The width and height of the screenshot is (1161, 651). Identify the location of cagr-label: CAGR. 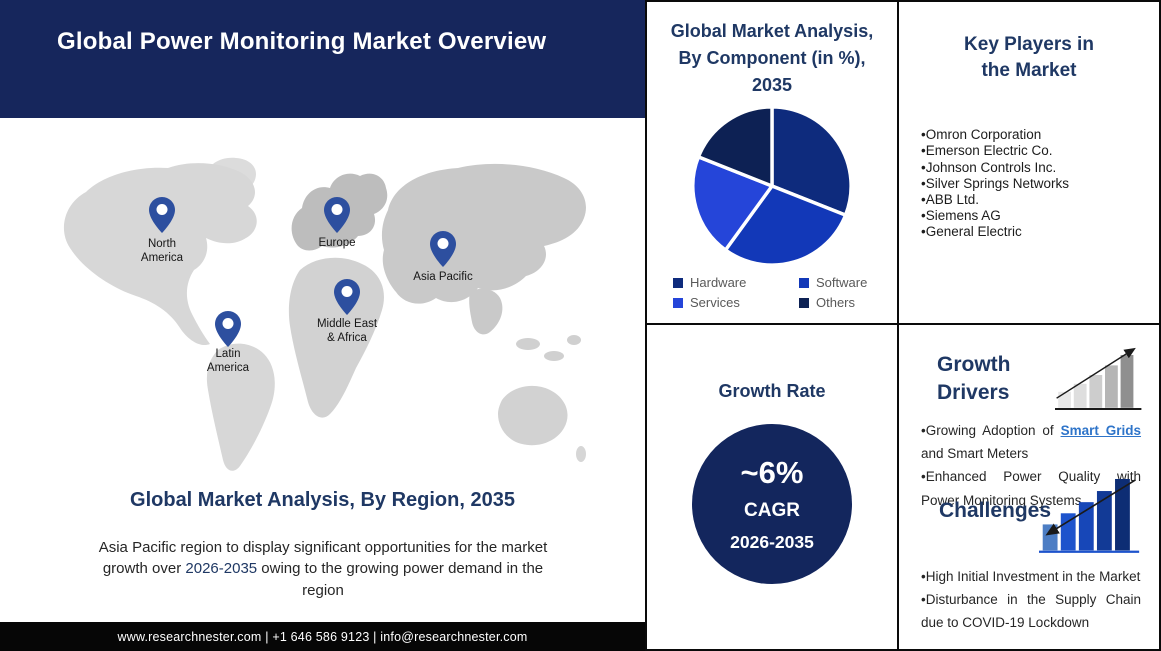
(772, 510).